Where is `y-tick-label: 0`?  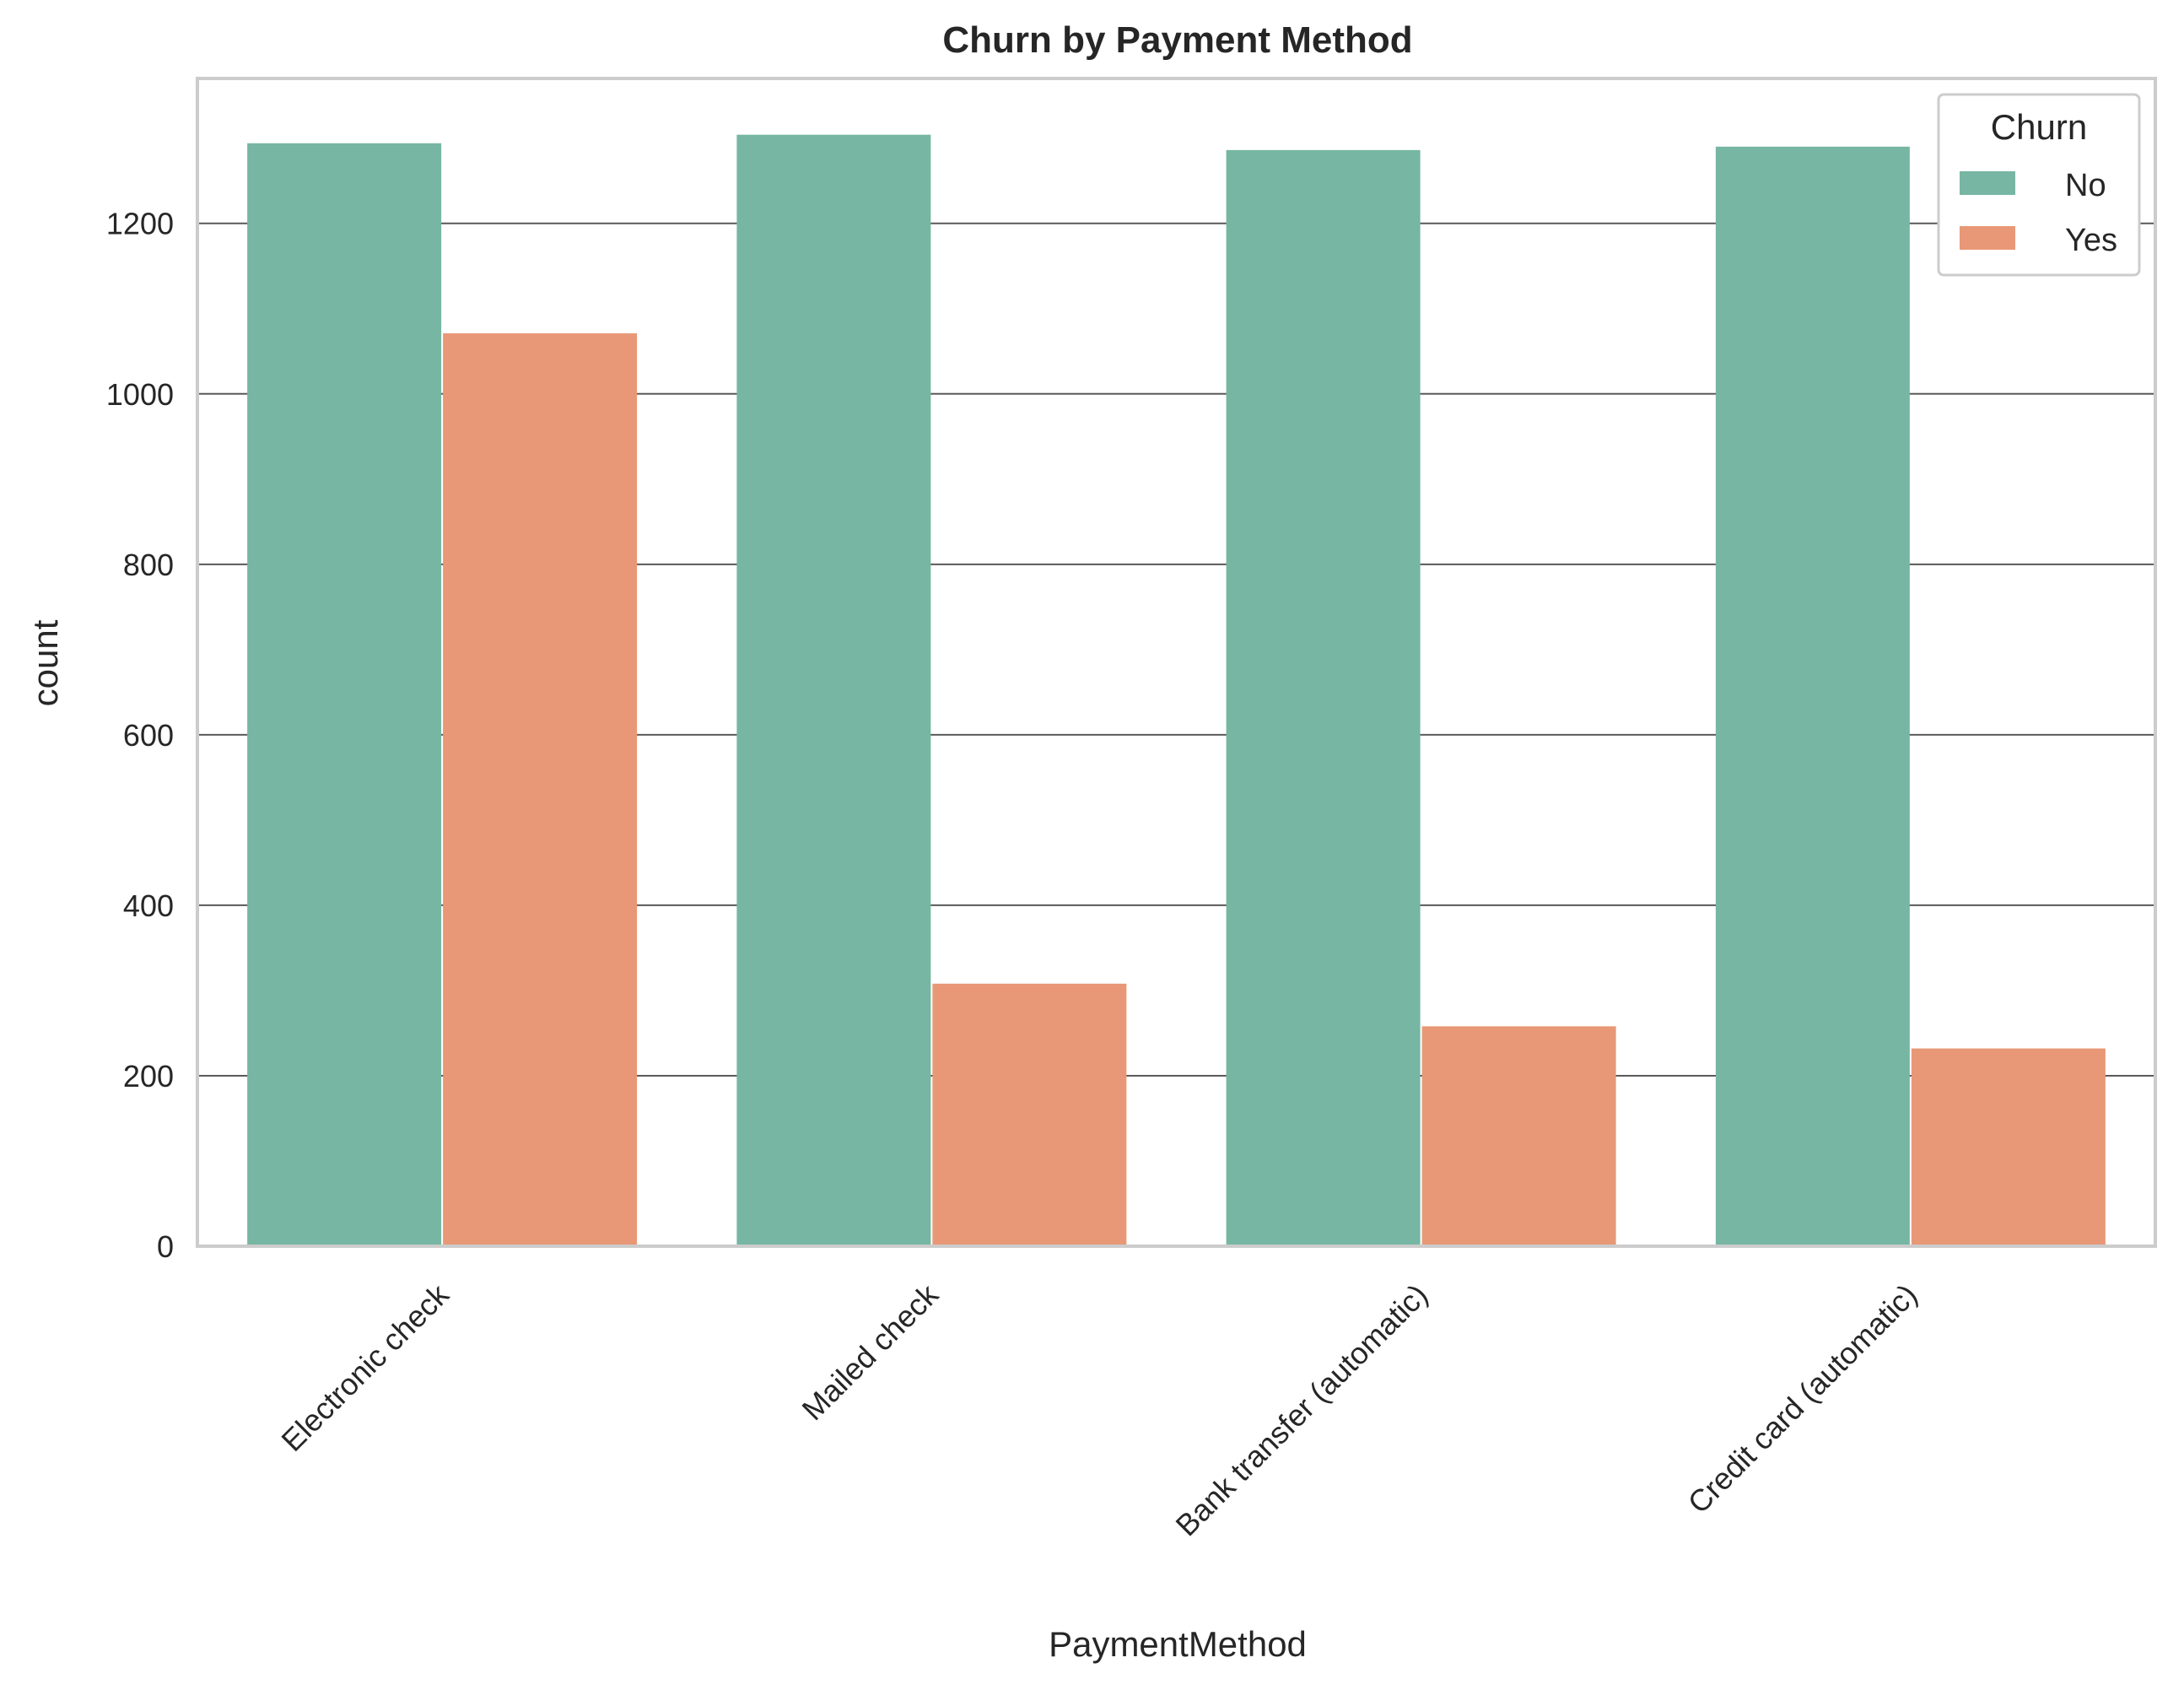 y-tick-label: 0 is located at coordinates (165, 1246).